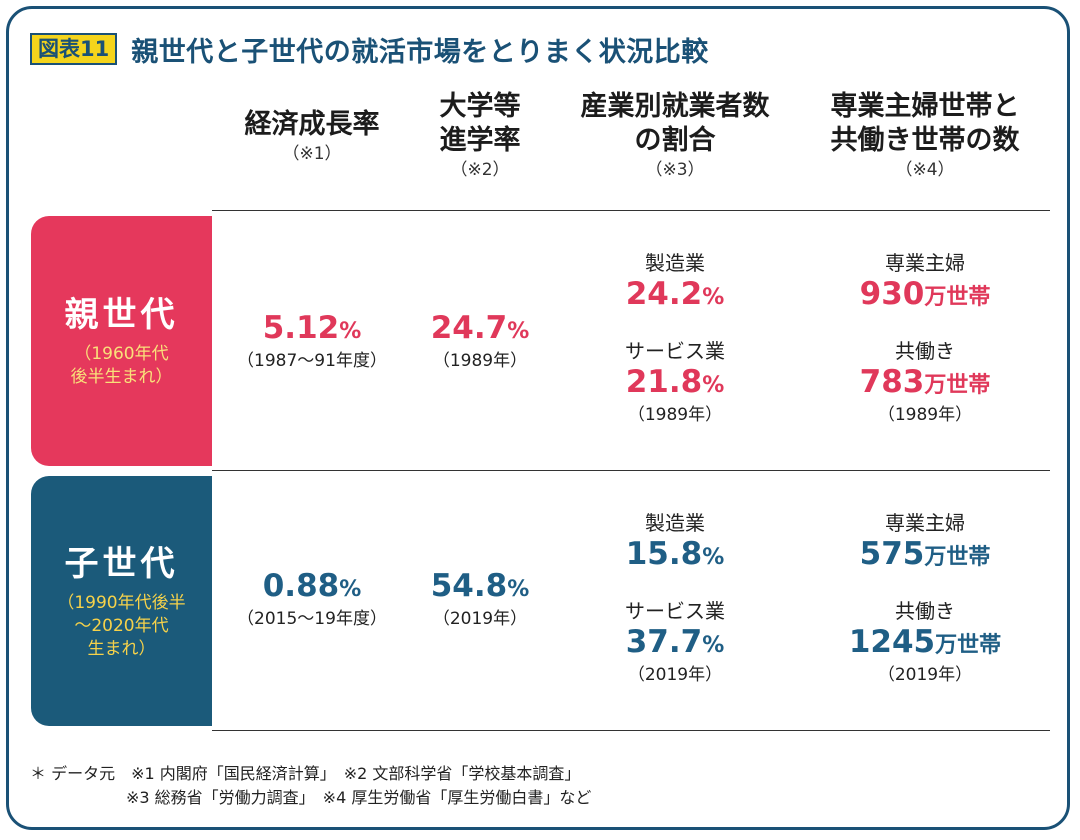 This screenshot has width=1080, height=840. I want to click on row-label-subtitle-line: ～2020年代, so click(121, 625).